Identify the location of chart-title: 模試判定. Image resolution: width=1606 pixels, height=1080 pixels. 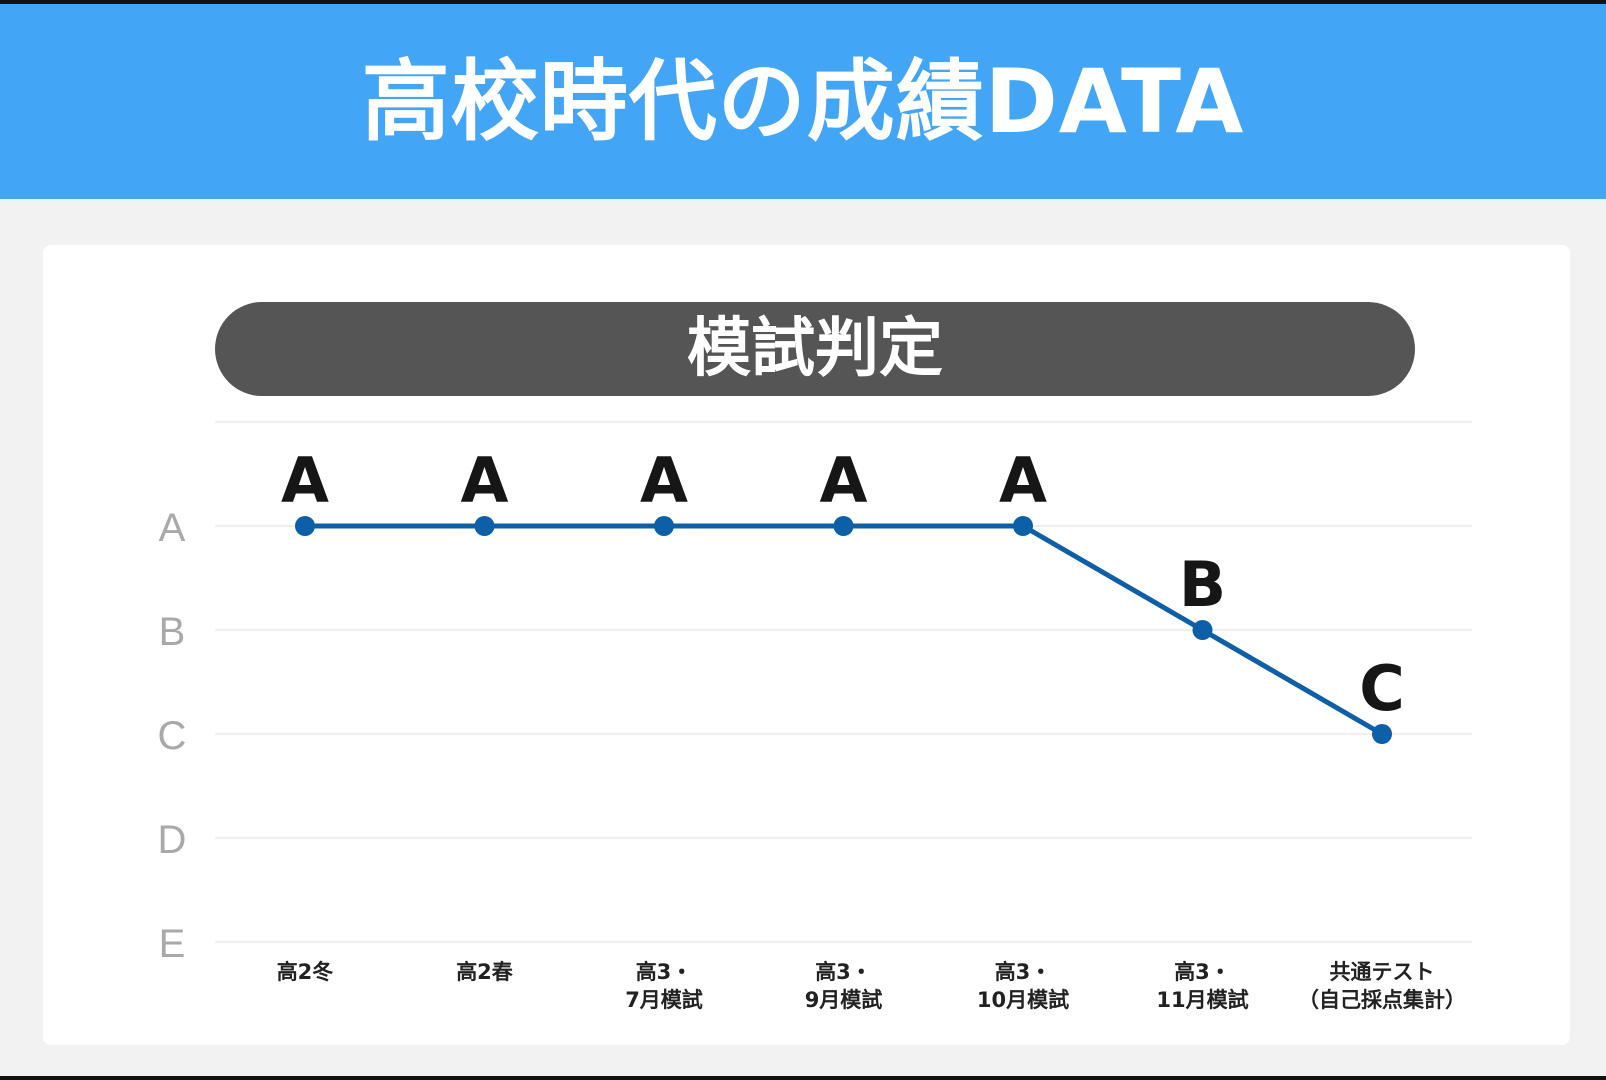
(815, 349).